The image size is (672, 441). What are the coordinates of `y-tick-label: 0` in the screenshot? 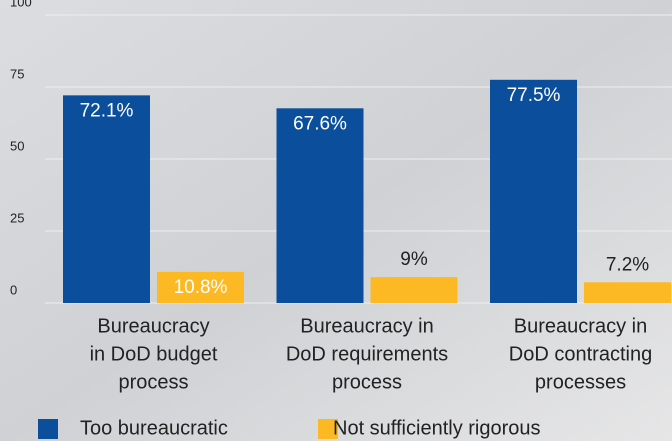 It's located at (13, 289).